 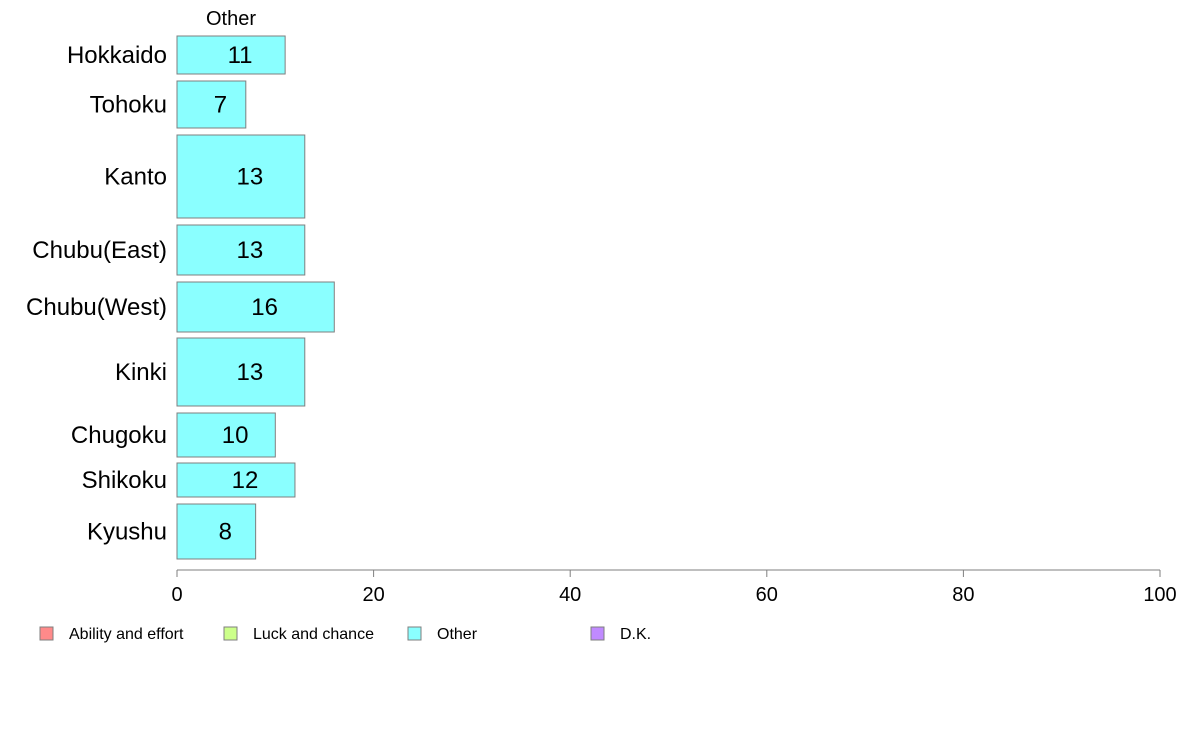 I want to click on bar-value-label: 16, so click(x=264, y=307).